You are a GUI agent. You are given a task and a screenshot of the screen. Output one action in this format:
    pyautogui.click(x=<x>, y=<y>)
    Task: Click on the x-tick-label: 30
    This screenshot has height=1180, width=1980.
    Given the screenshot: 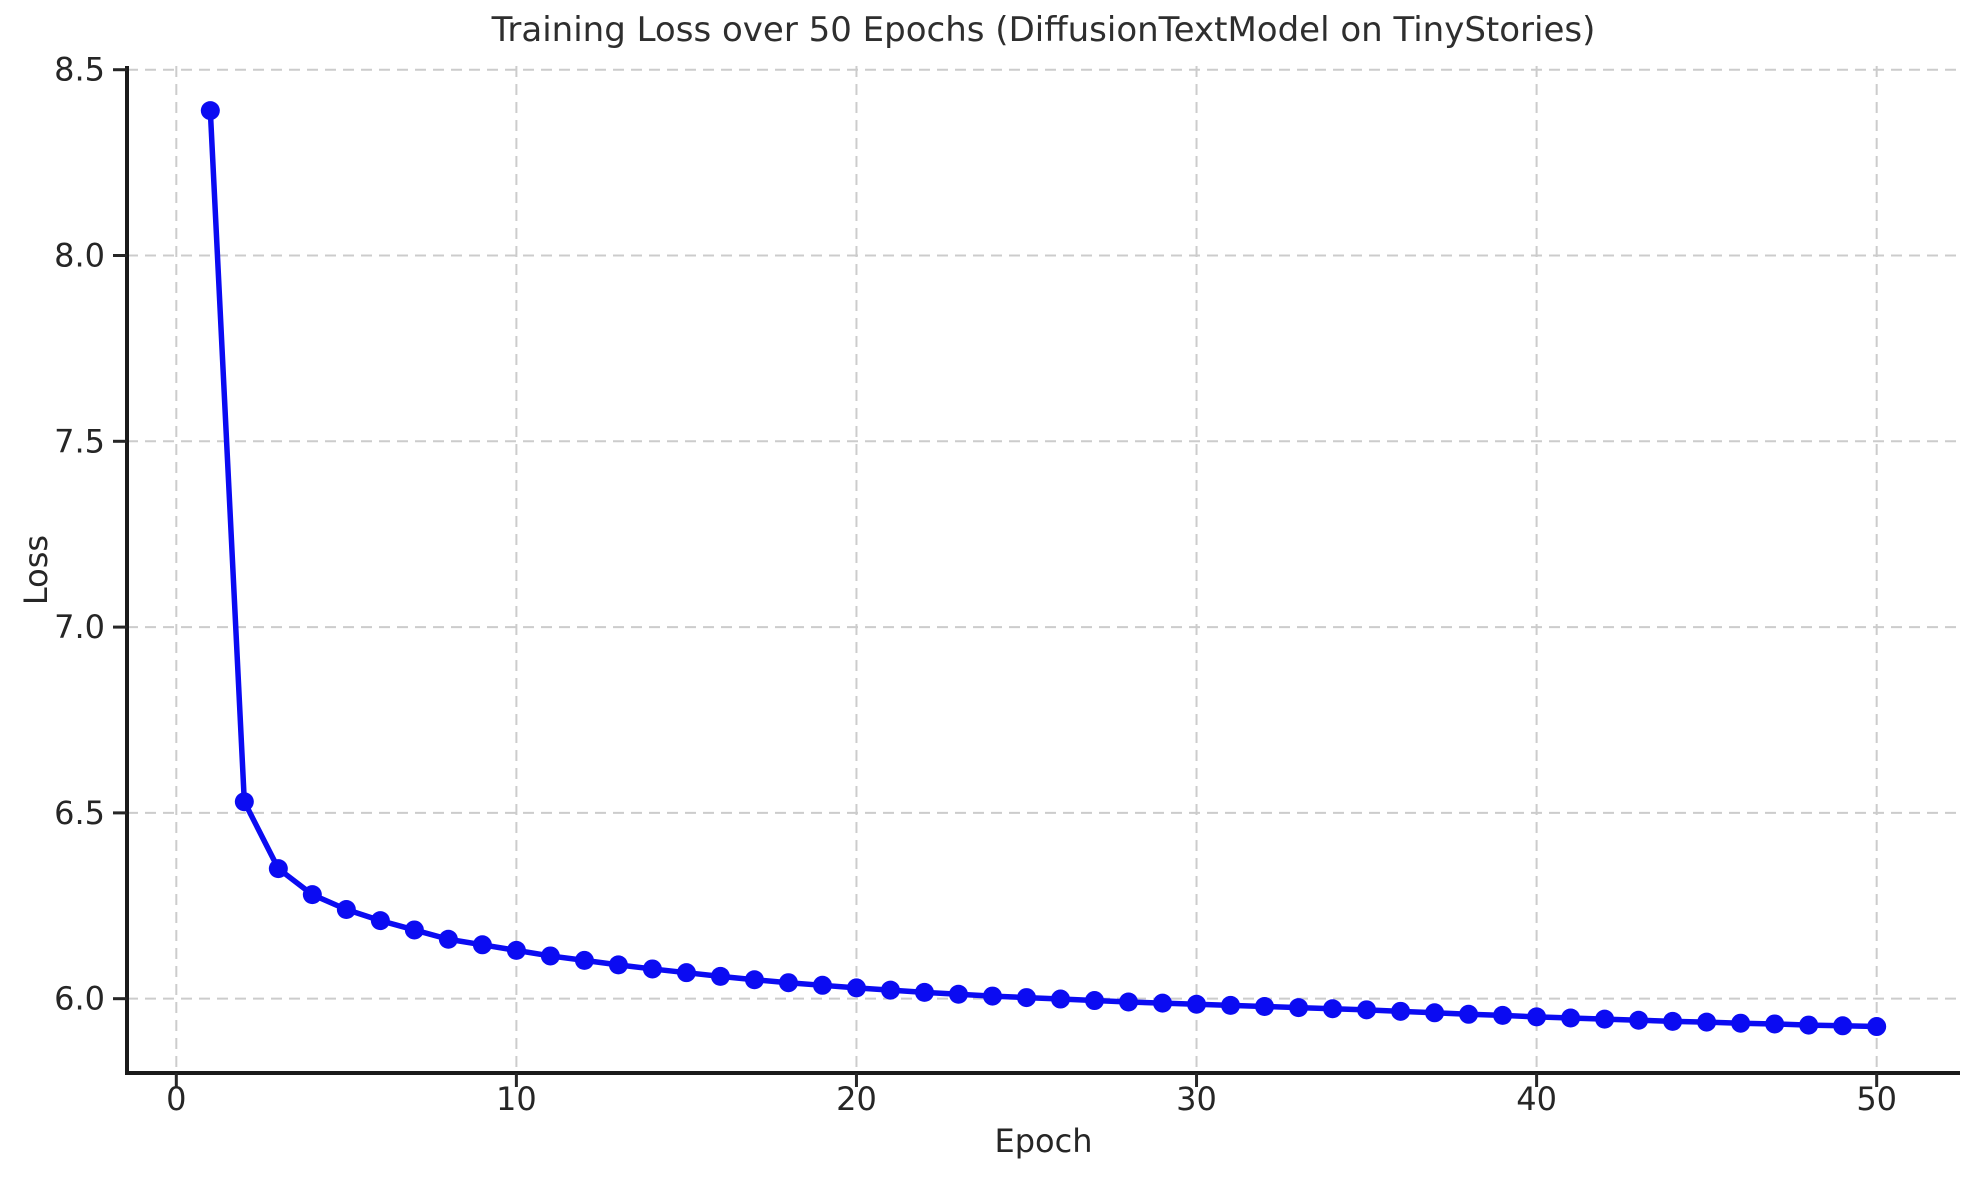 What is the action you would take?
    pyautogui.click(x=1196, y=1099)
    